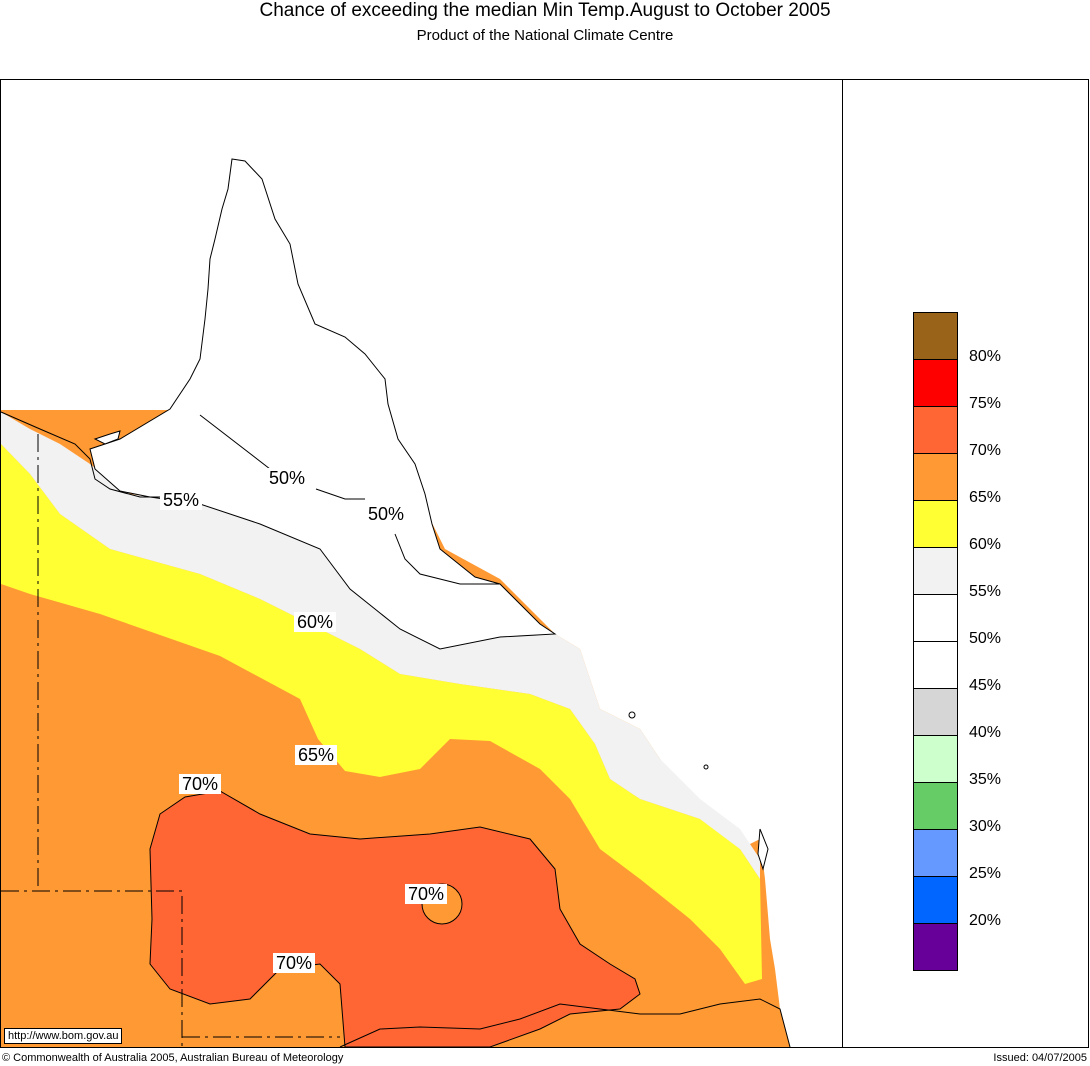 This screenshot has height=1066, width=1090. Describe the element at coordinates (985, 873) in the screenshot. I see `legend-label: 25%` at that location.